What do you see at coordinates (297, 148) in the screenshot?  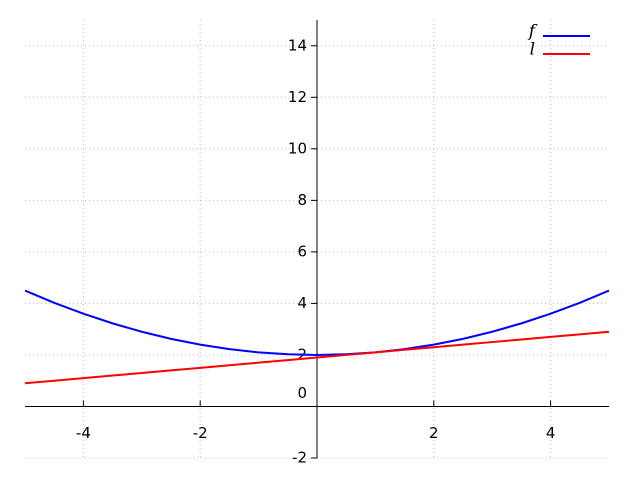 I see `y-tick-label: 10` at bounding box center [297, 148].